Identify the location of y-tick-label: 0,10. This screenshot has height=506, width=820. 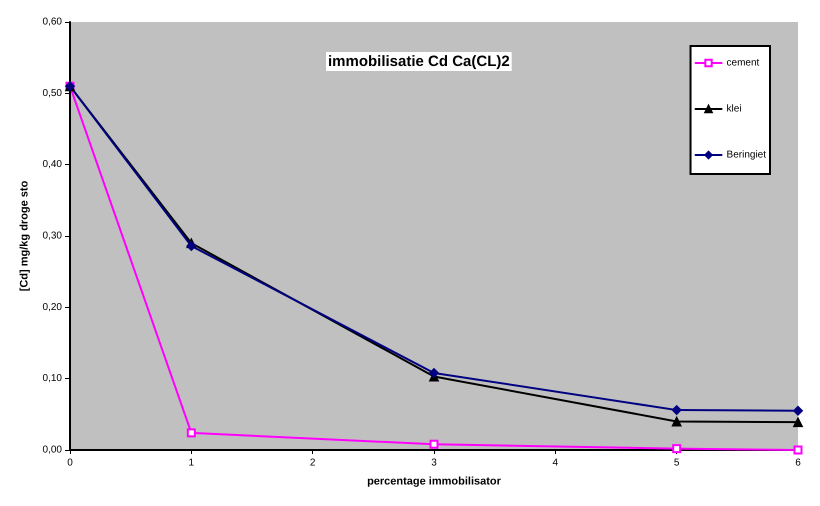
(52, 378).